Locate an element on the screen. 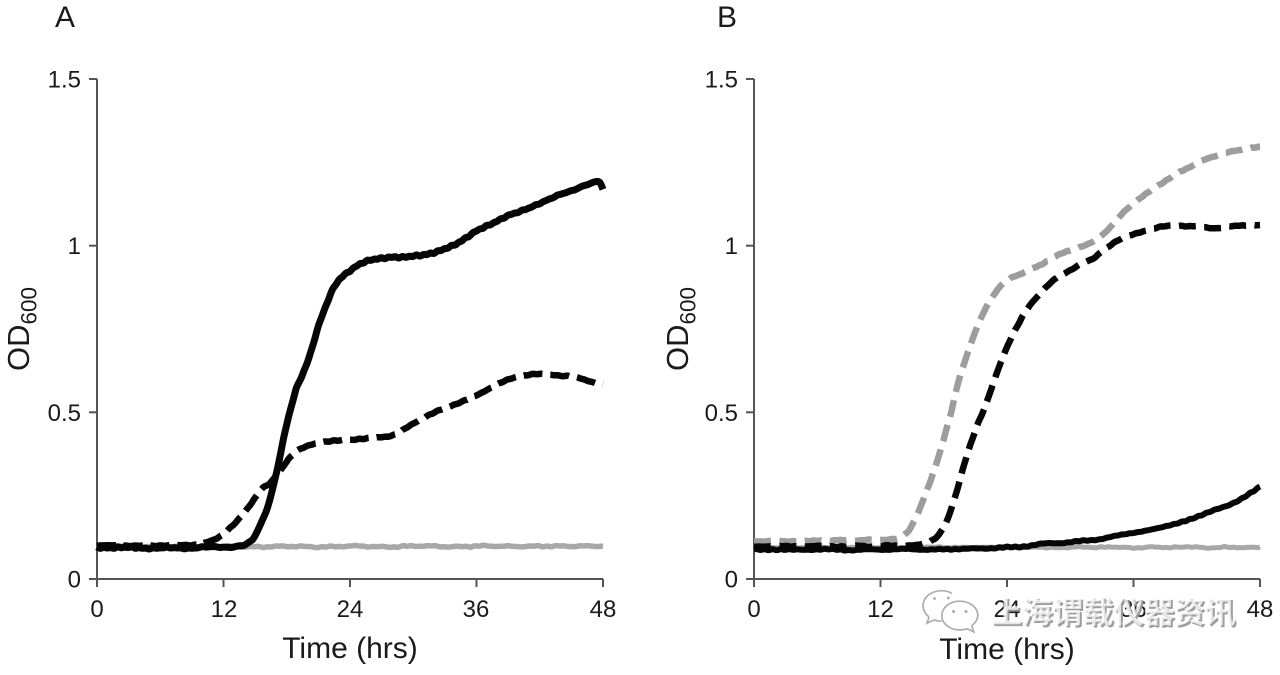 Image resolution: width=1280 pixels, height=675 pixels. svg-text: 36 is located at coordinates (476, 609).